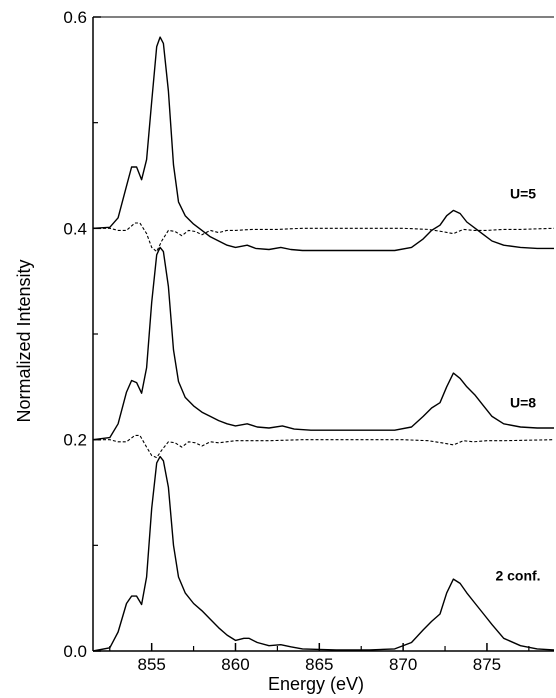  What do you see at coordinates (75, 17) in the screenshot?
I see `y-tick-label: 0.6` at bounding box center [75, 17].